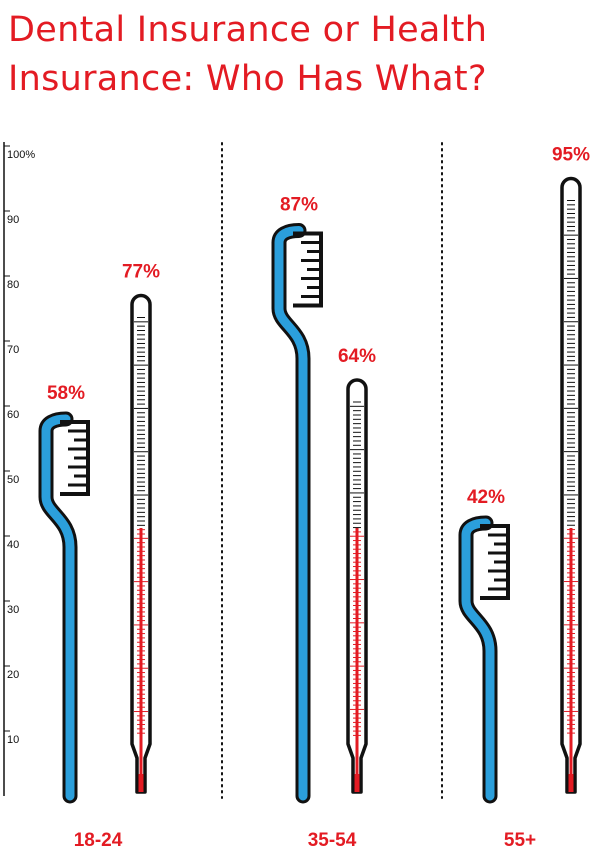  Describe the element at coordinates (247, 79) in the screenshot. I see `chart-title-line-2: Insurance: Who Has What?` at that location.